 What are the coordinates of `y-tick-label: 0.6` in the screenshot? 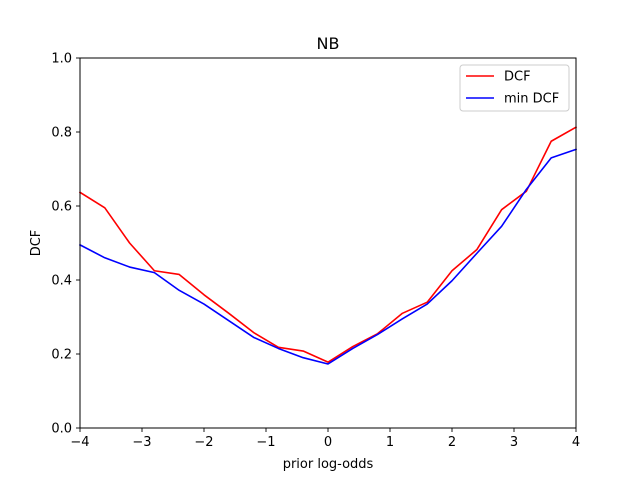 It's located at (61, 207).